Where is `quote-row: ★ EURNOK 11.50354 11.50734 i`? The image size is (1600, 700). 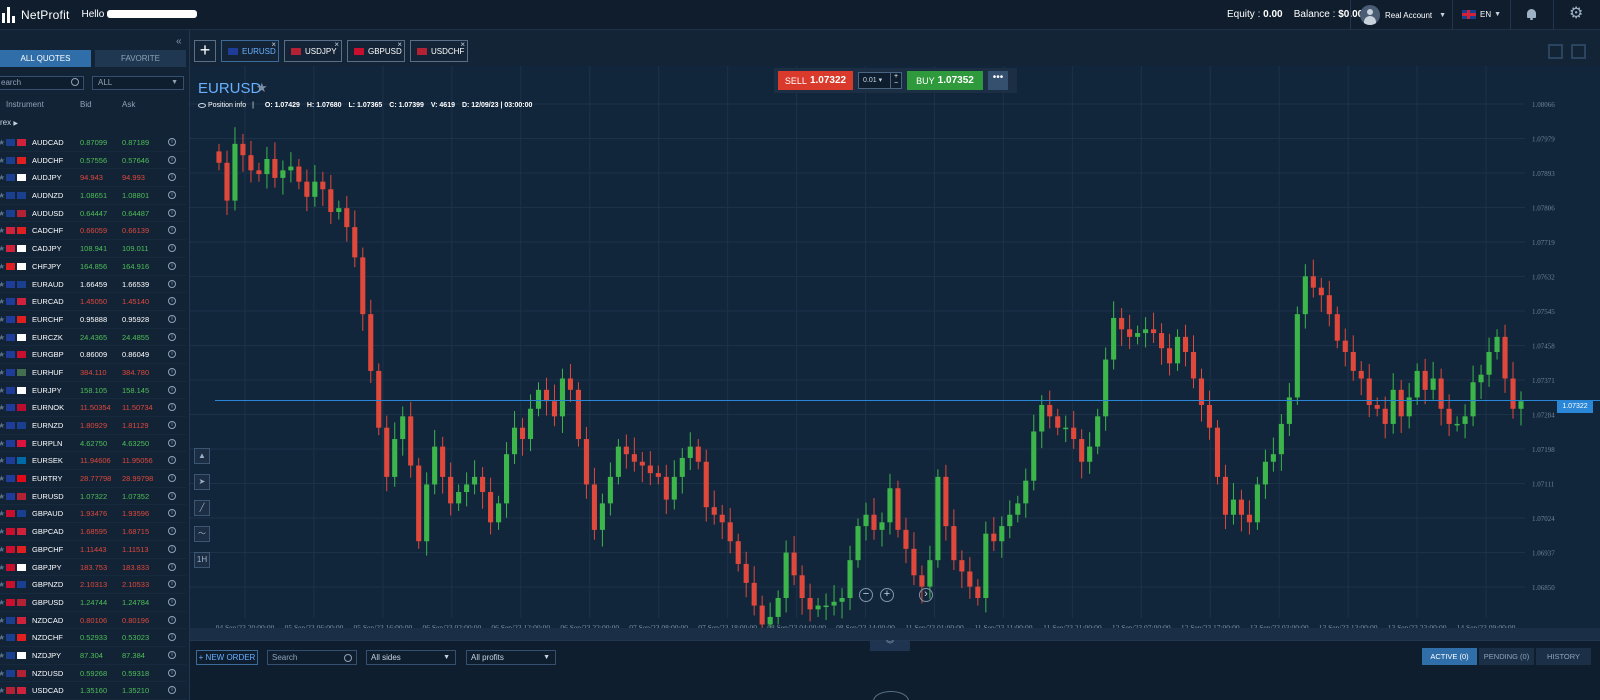 quote-row: ★ EURNOK 11.50354 11.50734 i is located at coordinates (93, 408).